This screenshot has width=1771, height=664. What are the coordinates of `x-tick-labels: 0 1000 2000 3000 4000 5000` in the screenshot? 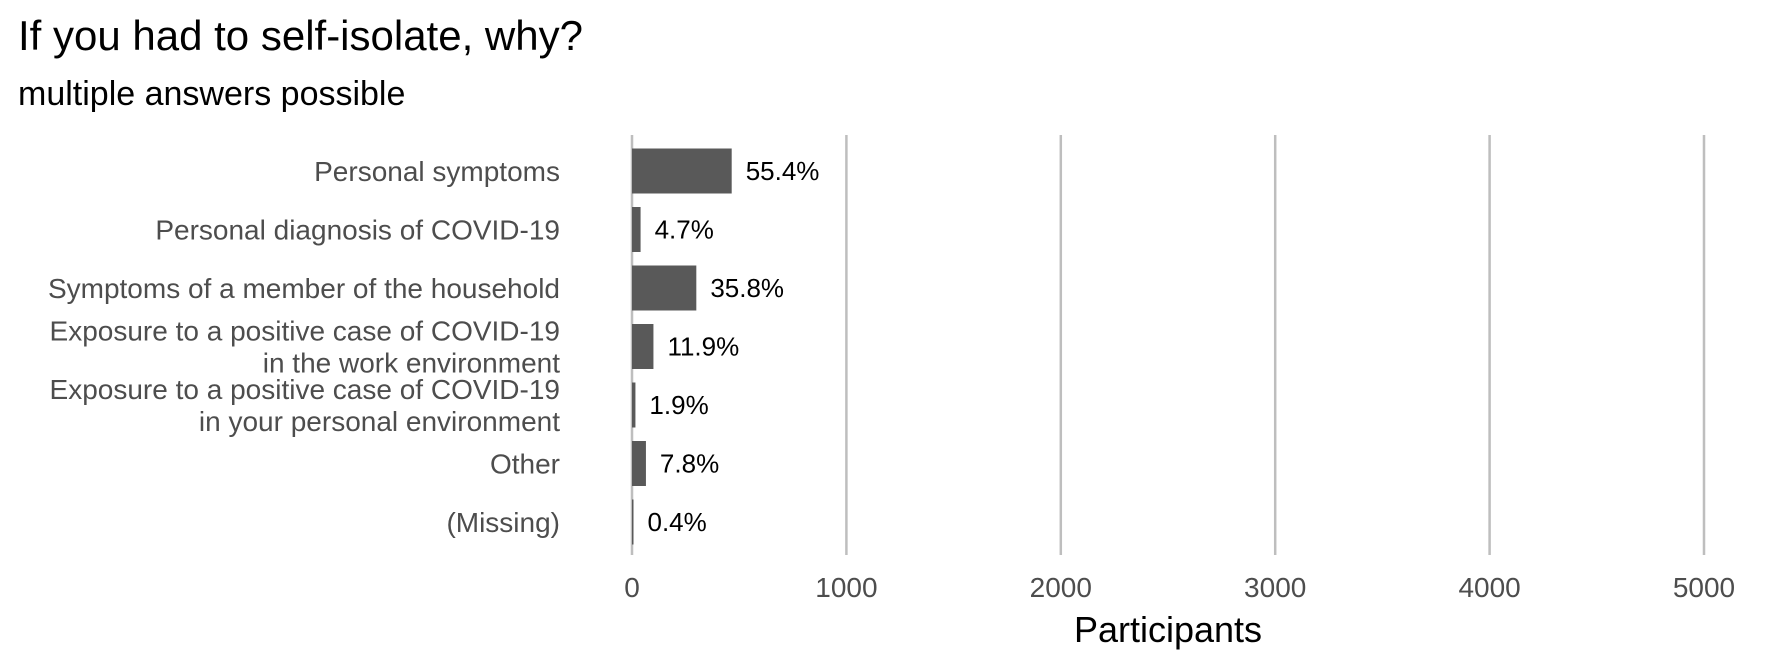 It's located at (1179, 587).